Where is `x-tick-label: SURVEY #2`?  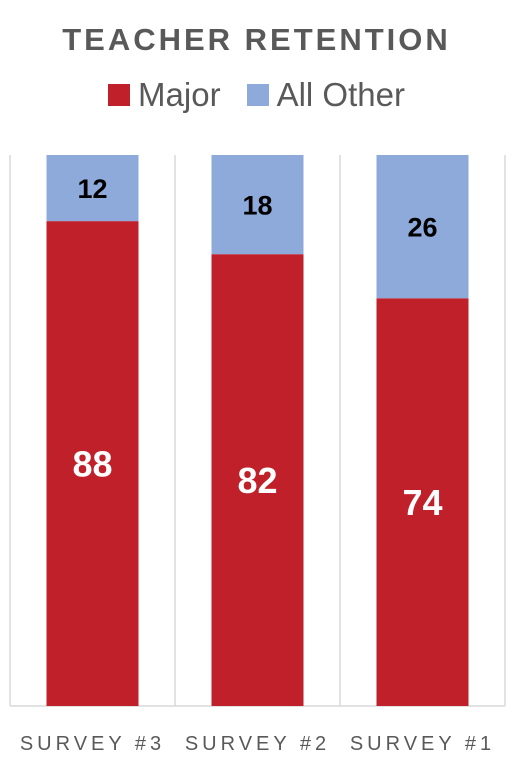
x-tick-label: SURVEY #2 is located at coordinates (257, 744).